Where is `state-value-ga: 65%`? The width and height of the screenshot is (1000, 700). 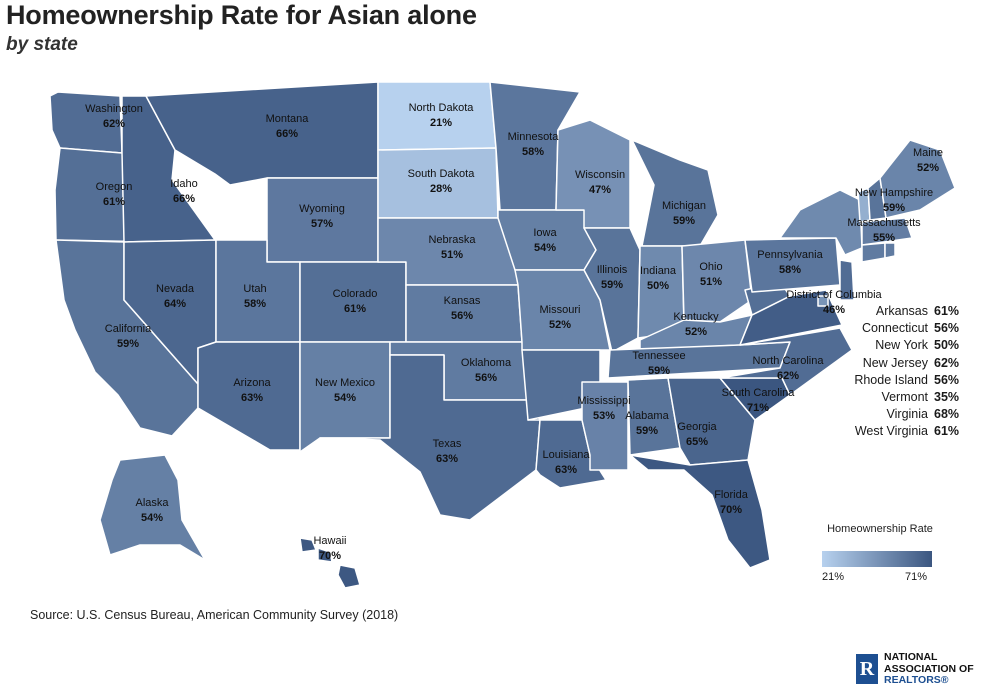
state-value-ga: 65% is located at coordinates (697, 442).